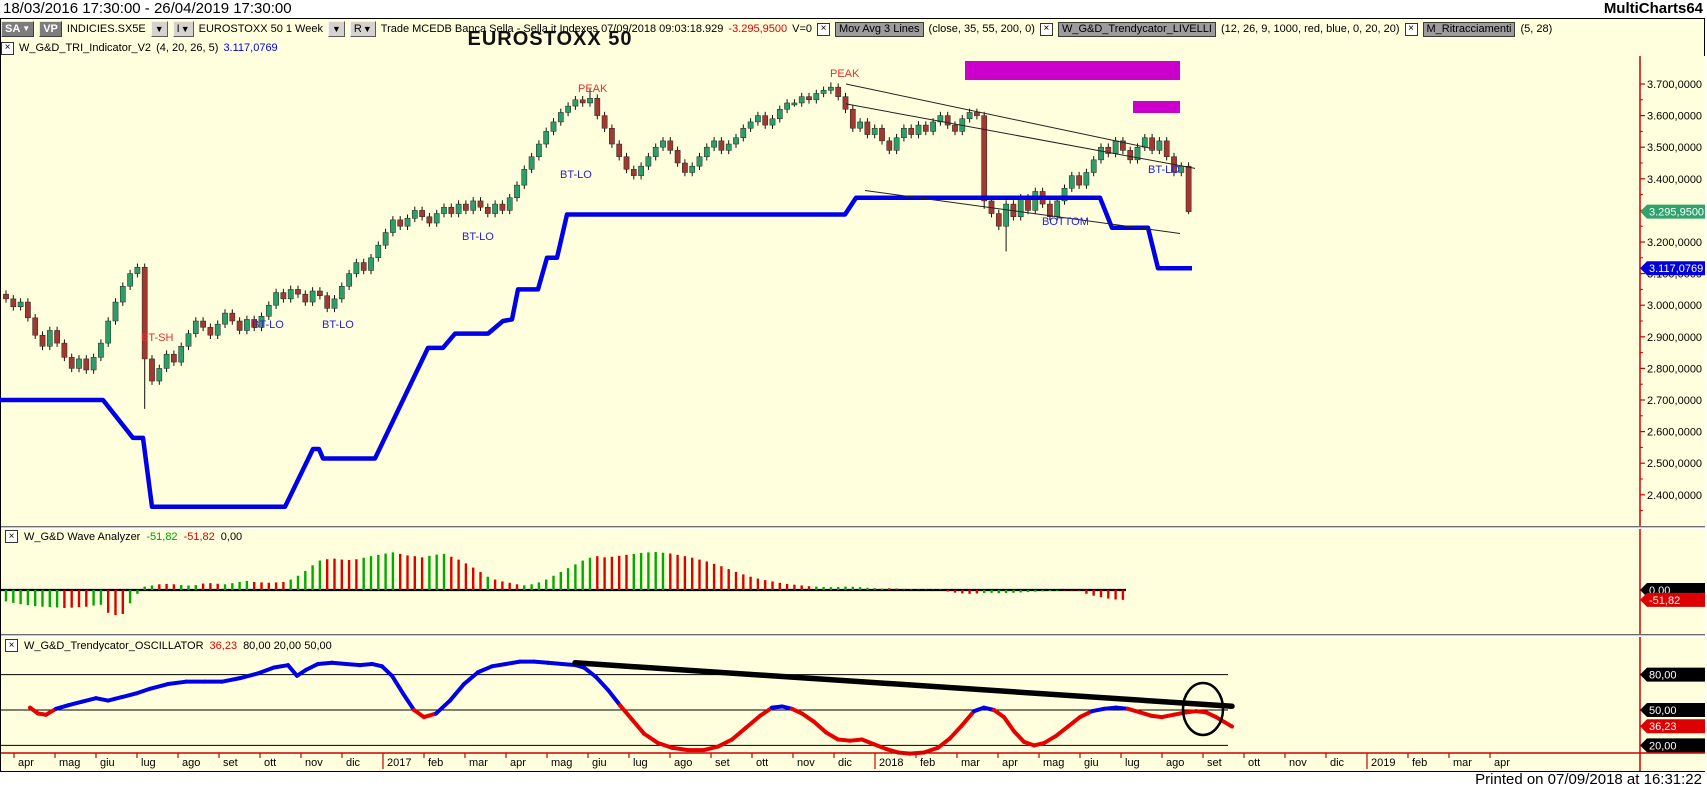 The height and width of the screenshot is (789, 1707). Describe the element at coordinates (879, 29) in the screenshot. I see `indicator-chip: Mov Avg 3 Lines` at that location.